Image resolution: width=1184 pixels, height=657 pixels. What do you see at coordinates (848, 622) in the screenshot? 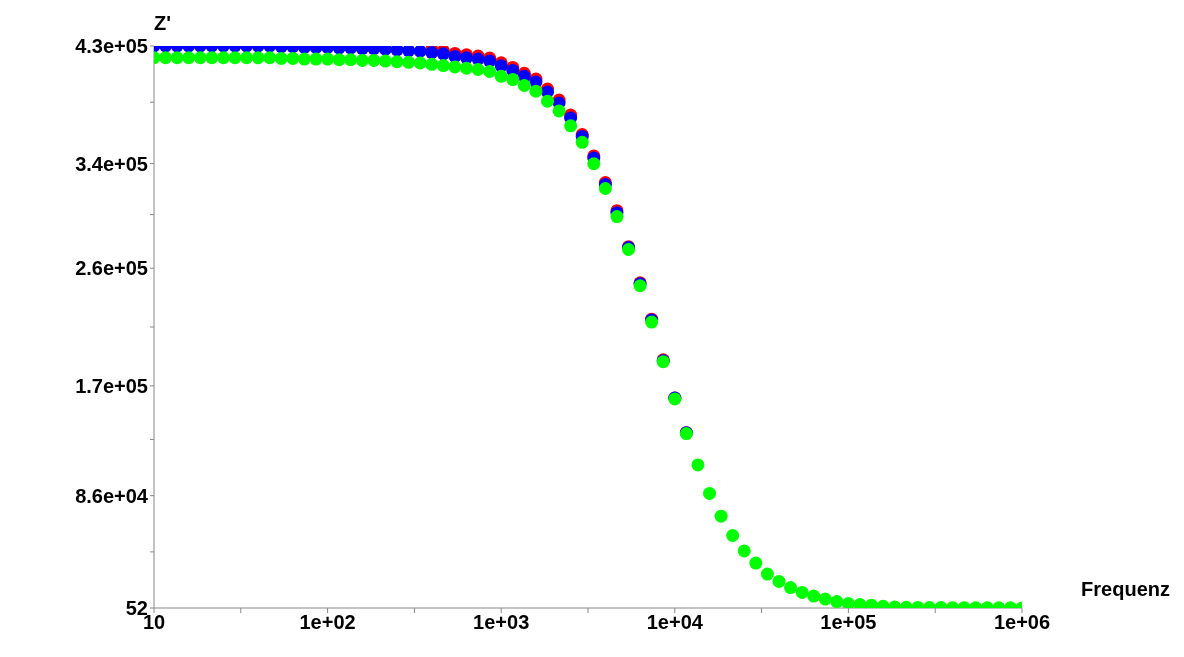
I see `x-tick-label: 1e+05` at bounding box center [848, 622].